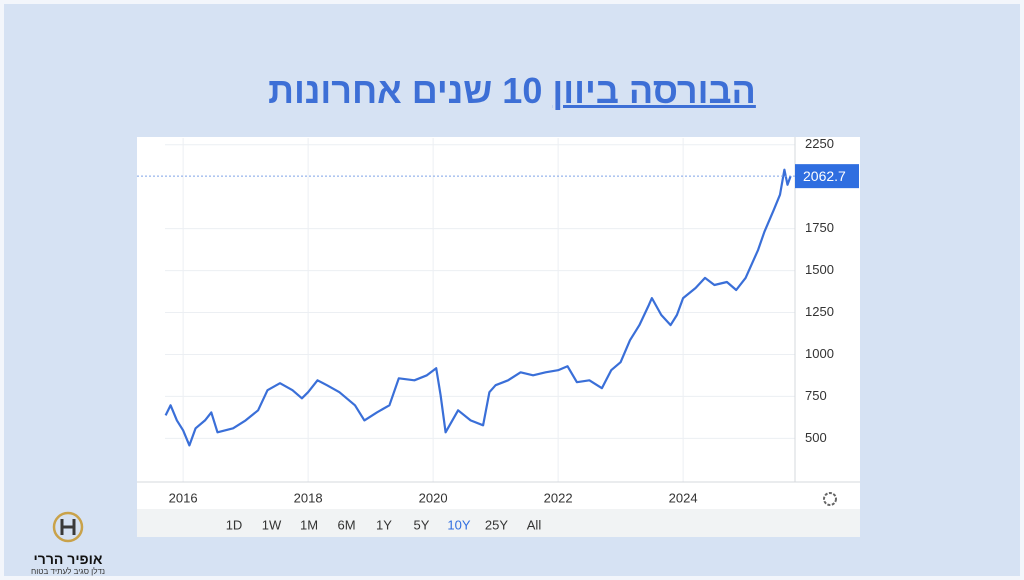 This screenshot has height=580, width=1024. Describe the element at coordinates (68, 571) in the screenshot. I see `logo-tagline: נדלן סגיב לעתיד בטוח` at that location.